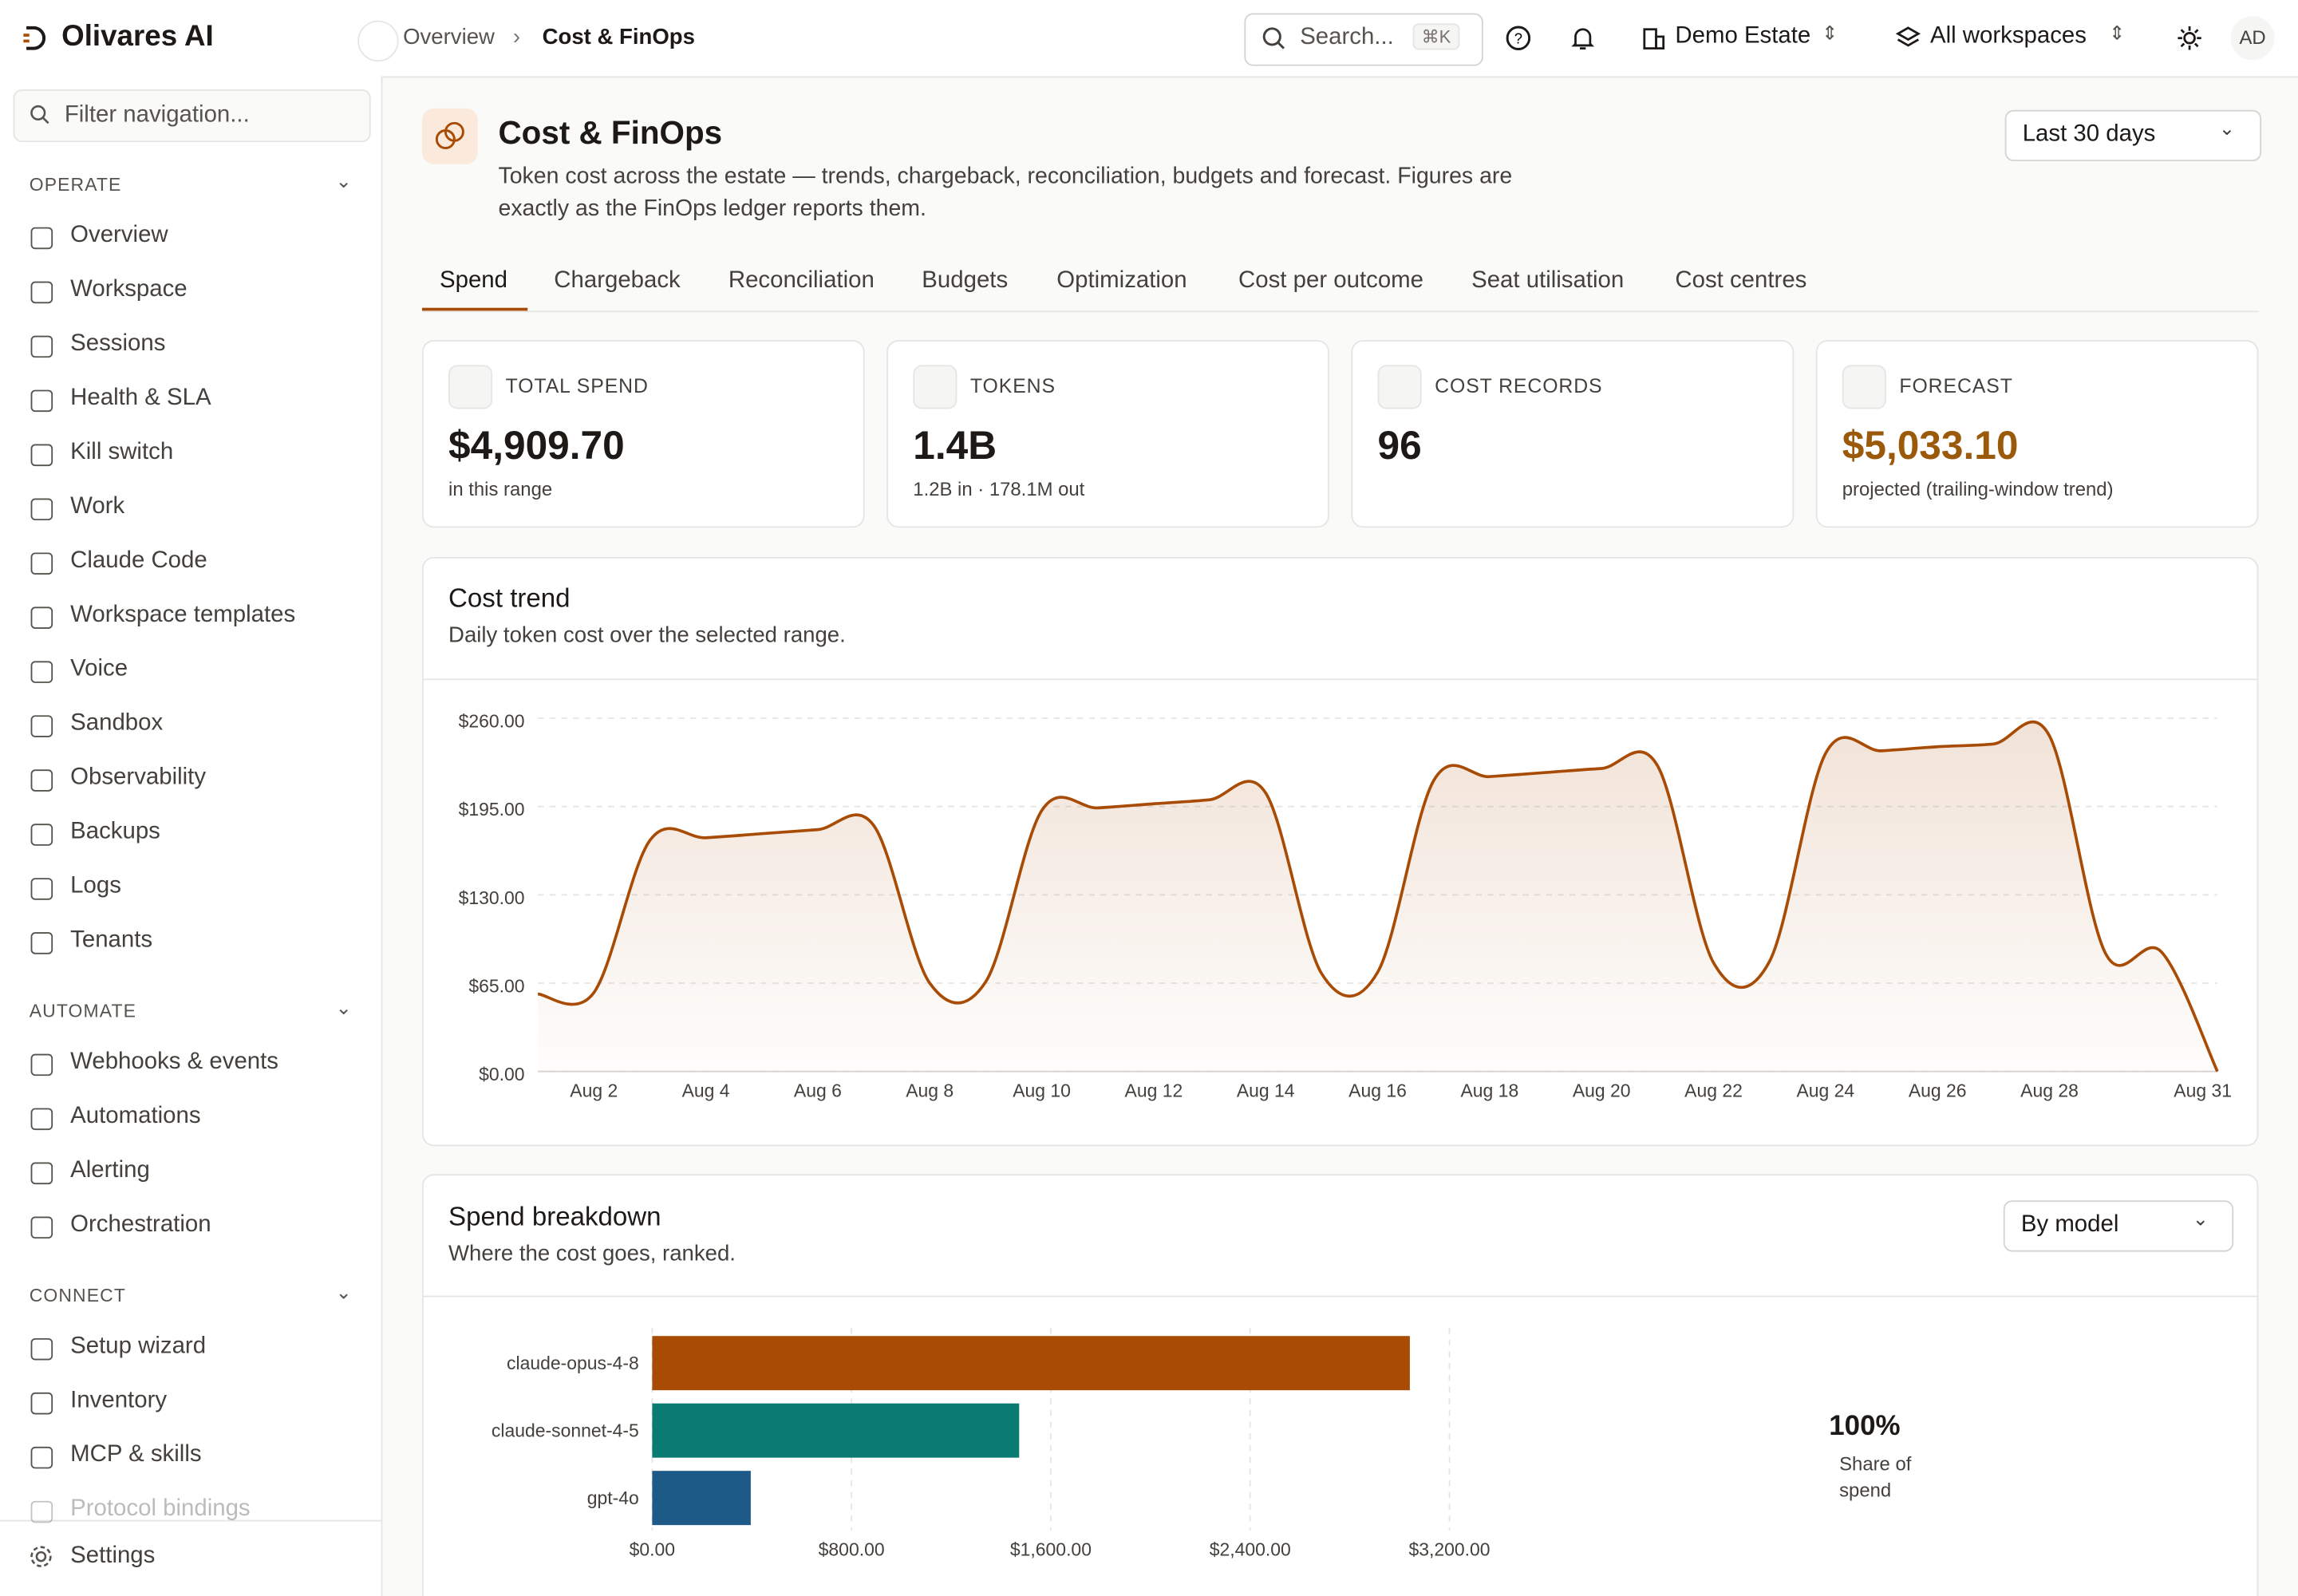  What do you see at coordinates (98, 506) in the screenshot?
I see `nav-item: Work` at bounding box center [98, 506].